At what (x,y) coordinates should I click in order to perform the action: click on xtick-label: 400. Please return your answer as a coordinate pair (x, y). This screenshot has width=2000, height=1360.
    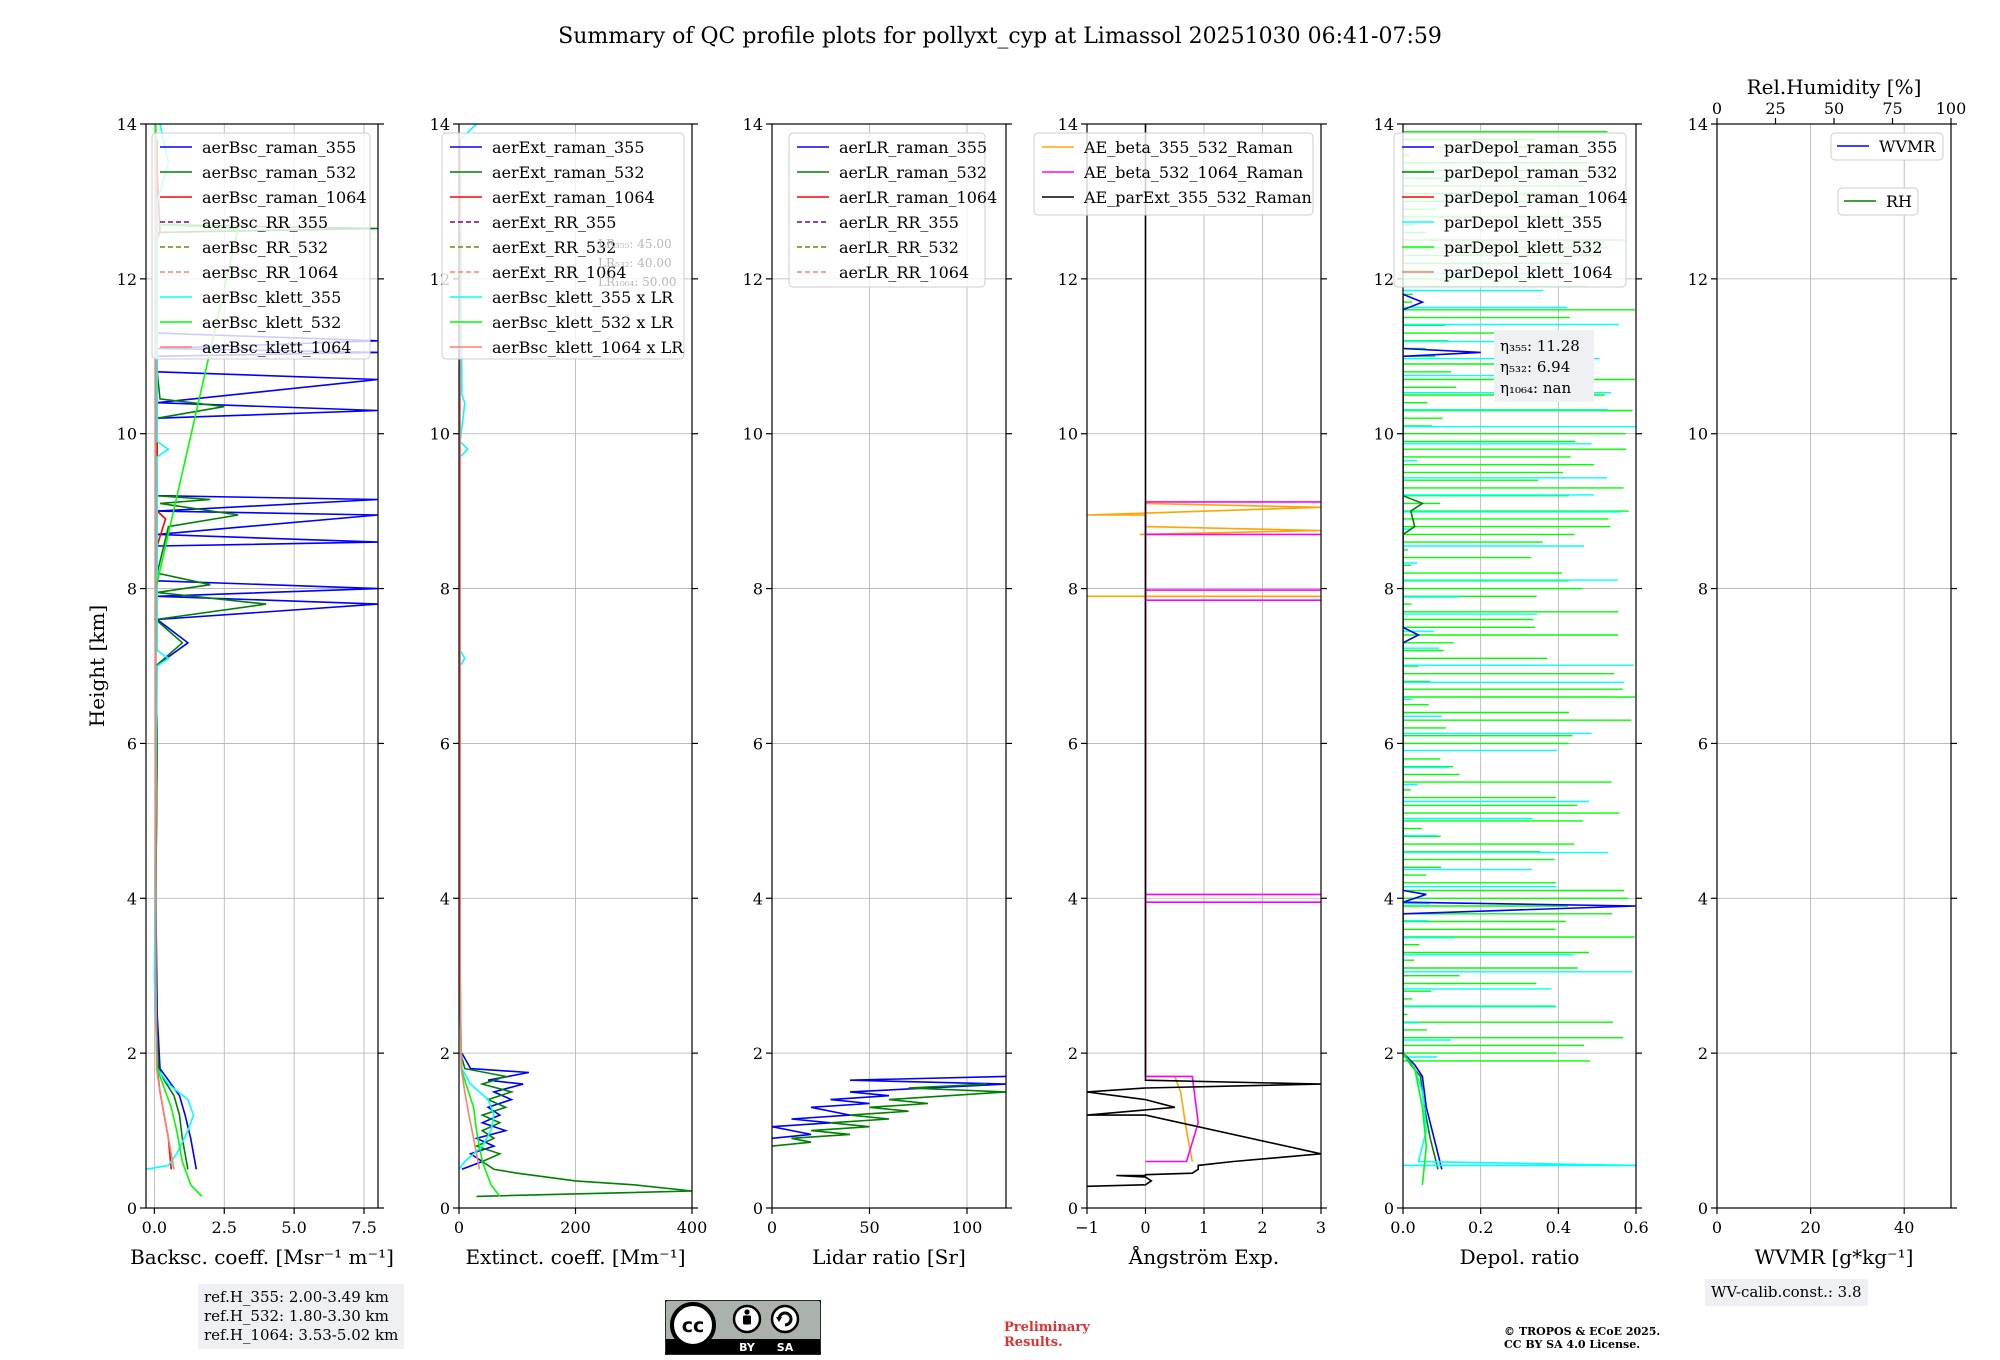
    Looking at the image, I should click on (692, 1227).